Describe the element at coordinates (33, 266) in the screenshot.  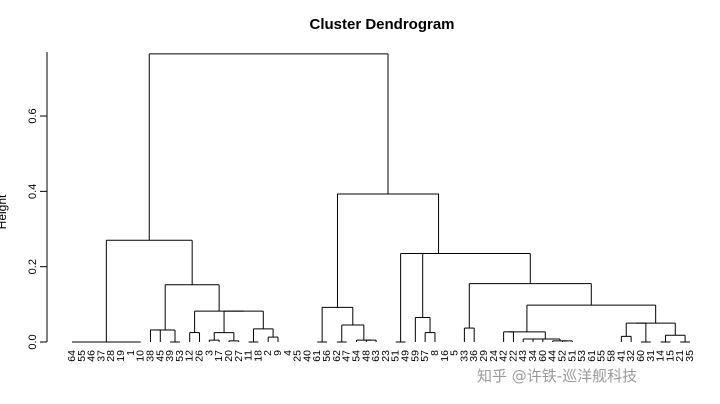
I see `y-tick-label: 0.2` at that location.